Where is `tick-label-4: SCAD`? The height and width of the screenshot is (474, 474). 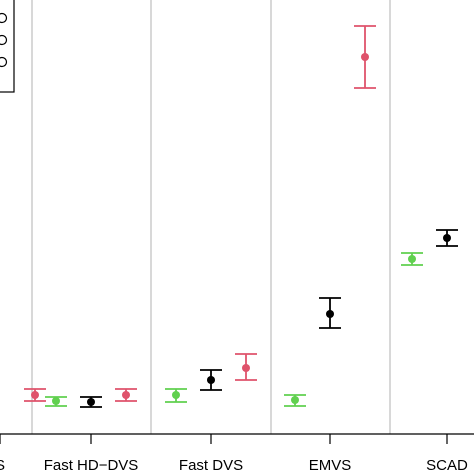 tick-label-4: SCAD is located at coordinates (447, 465).